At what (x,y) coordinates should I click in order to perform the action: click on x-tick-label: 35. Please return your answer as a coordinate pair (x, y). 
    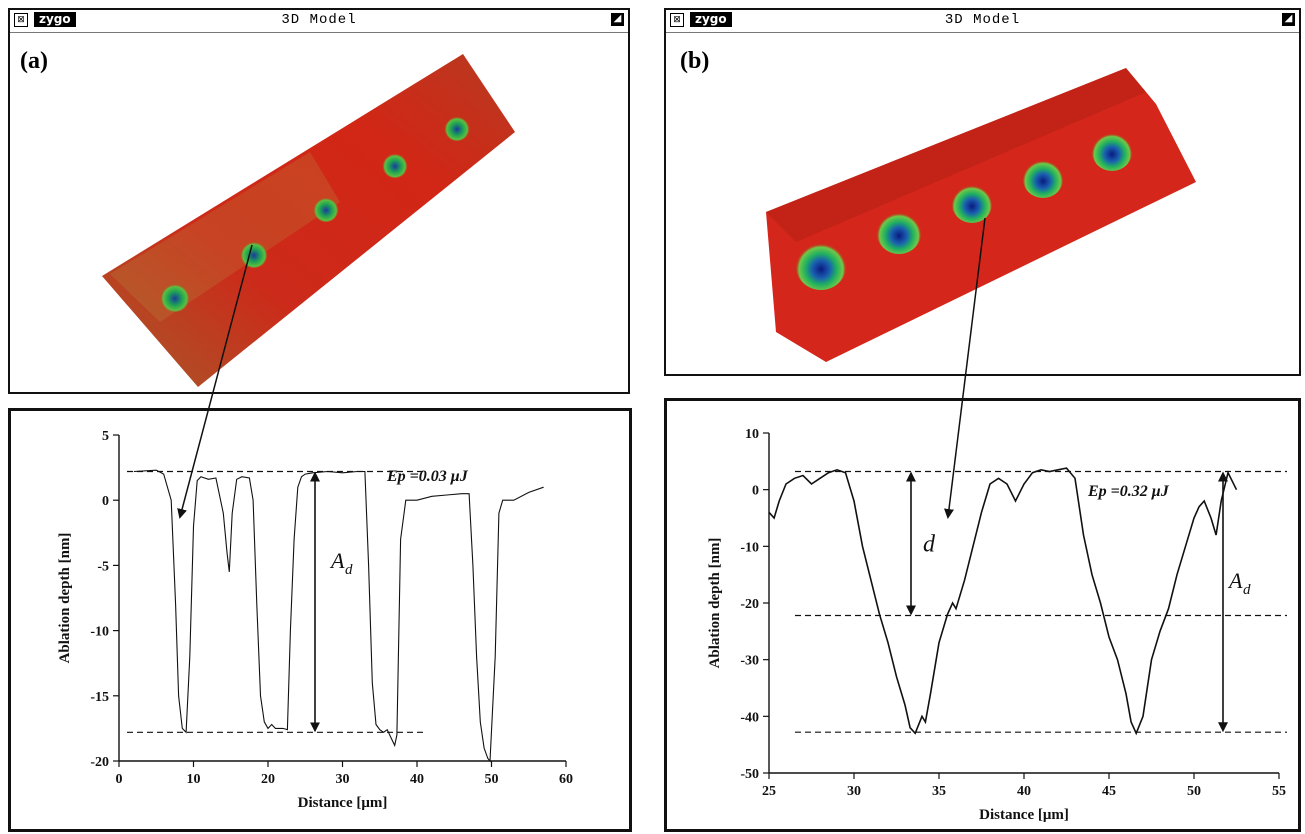
    Looking at the image, I should click on (939, 791).